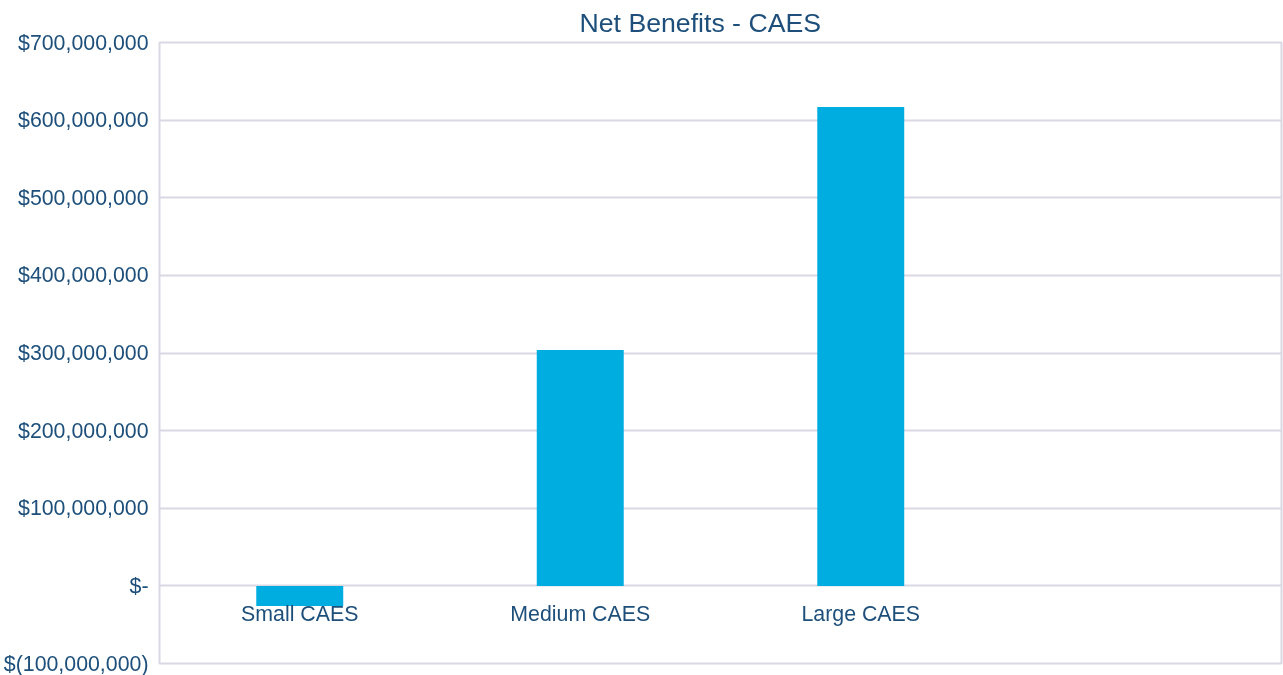 The width and height of the screenshot is (1283, 675). Describe the element at coordinates (300, 613) in the screenshot. I see `x-tick-label: Small CAES` at that location.